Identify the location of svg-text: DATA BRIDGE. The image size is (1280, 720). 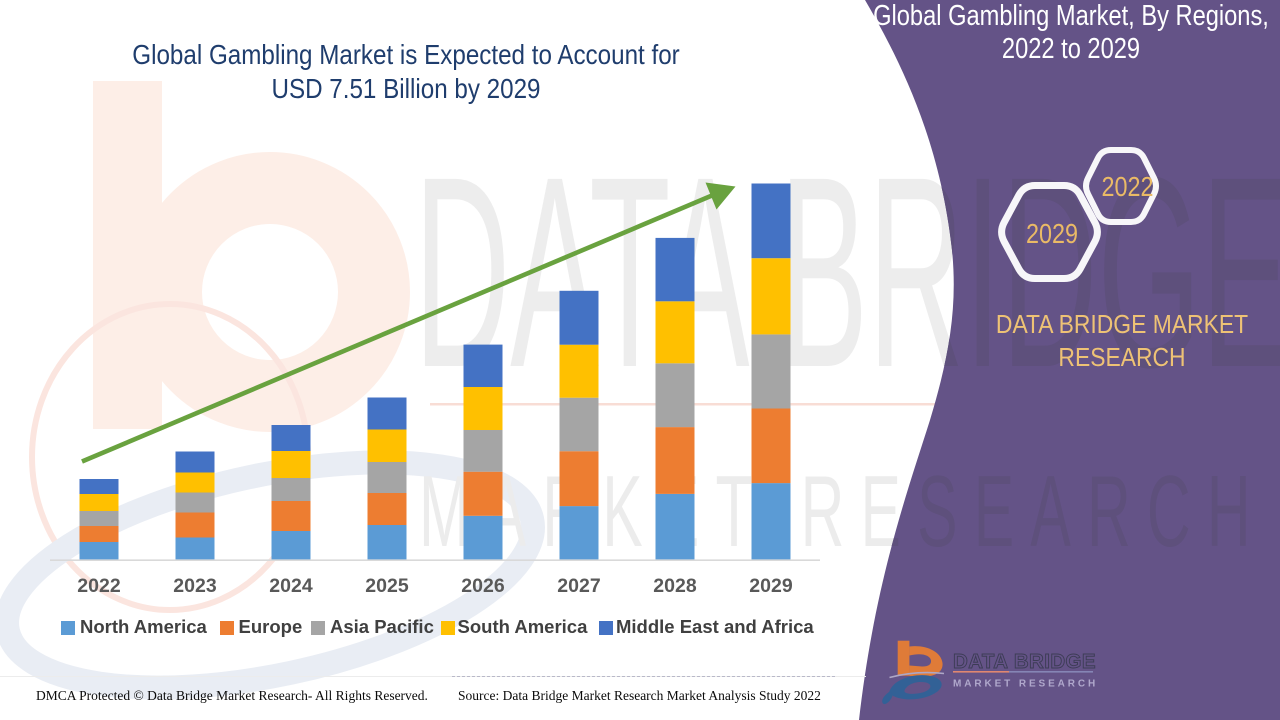
(1024, 661).